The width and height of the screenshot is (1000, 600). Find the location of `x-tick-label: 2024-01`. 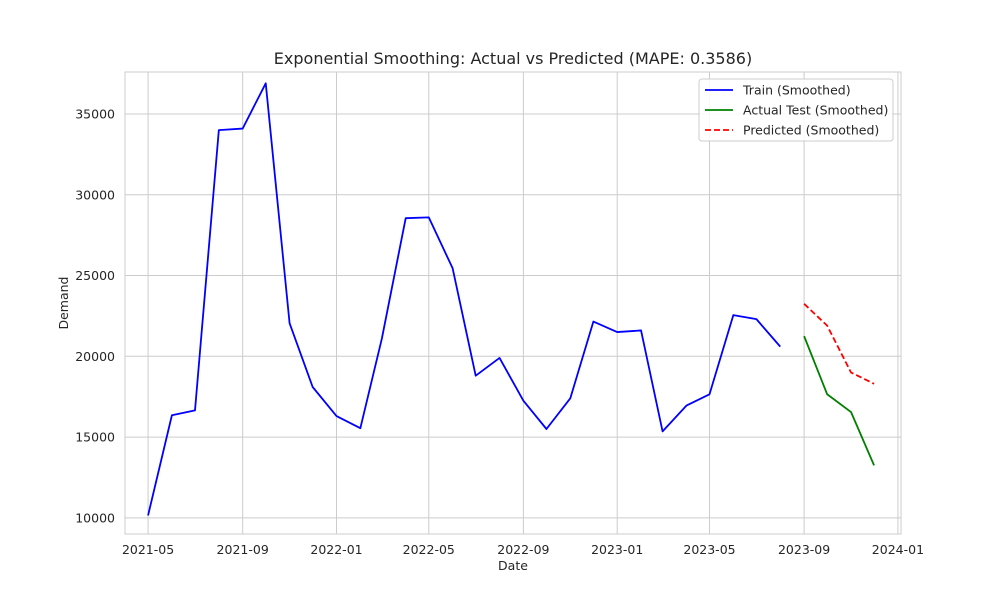

x-tick-label: 2024-01 is located at coordinates (898, 549).